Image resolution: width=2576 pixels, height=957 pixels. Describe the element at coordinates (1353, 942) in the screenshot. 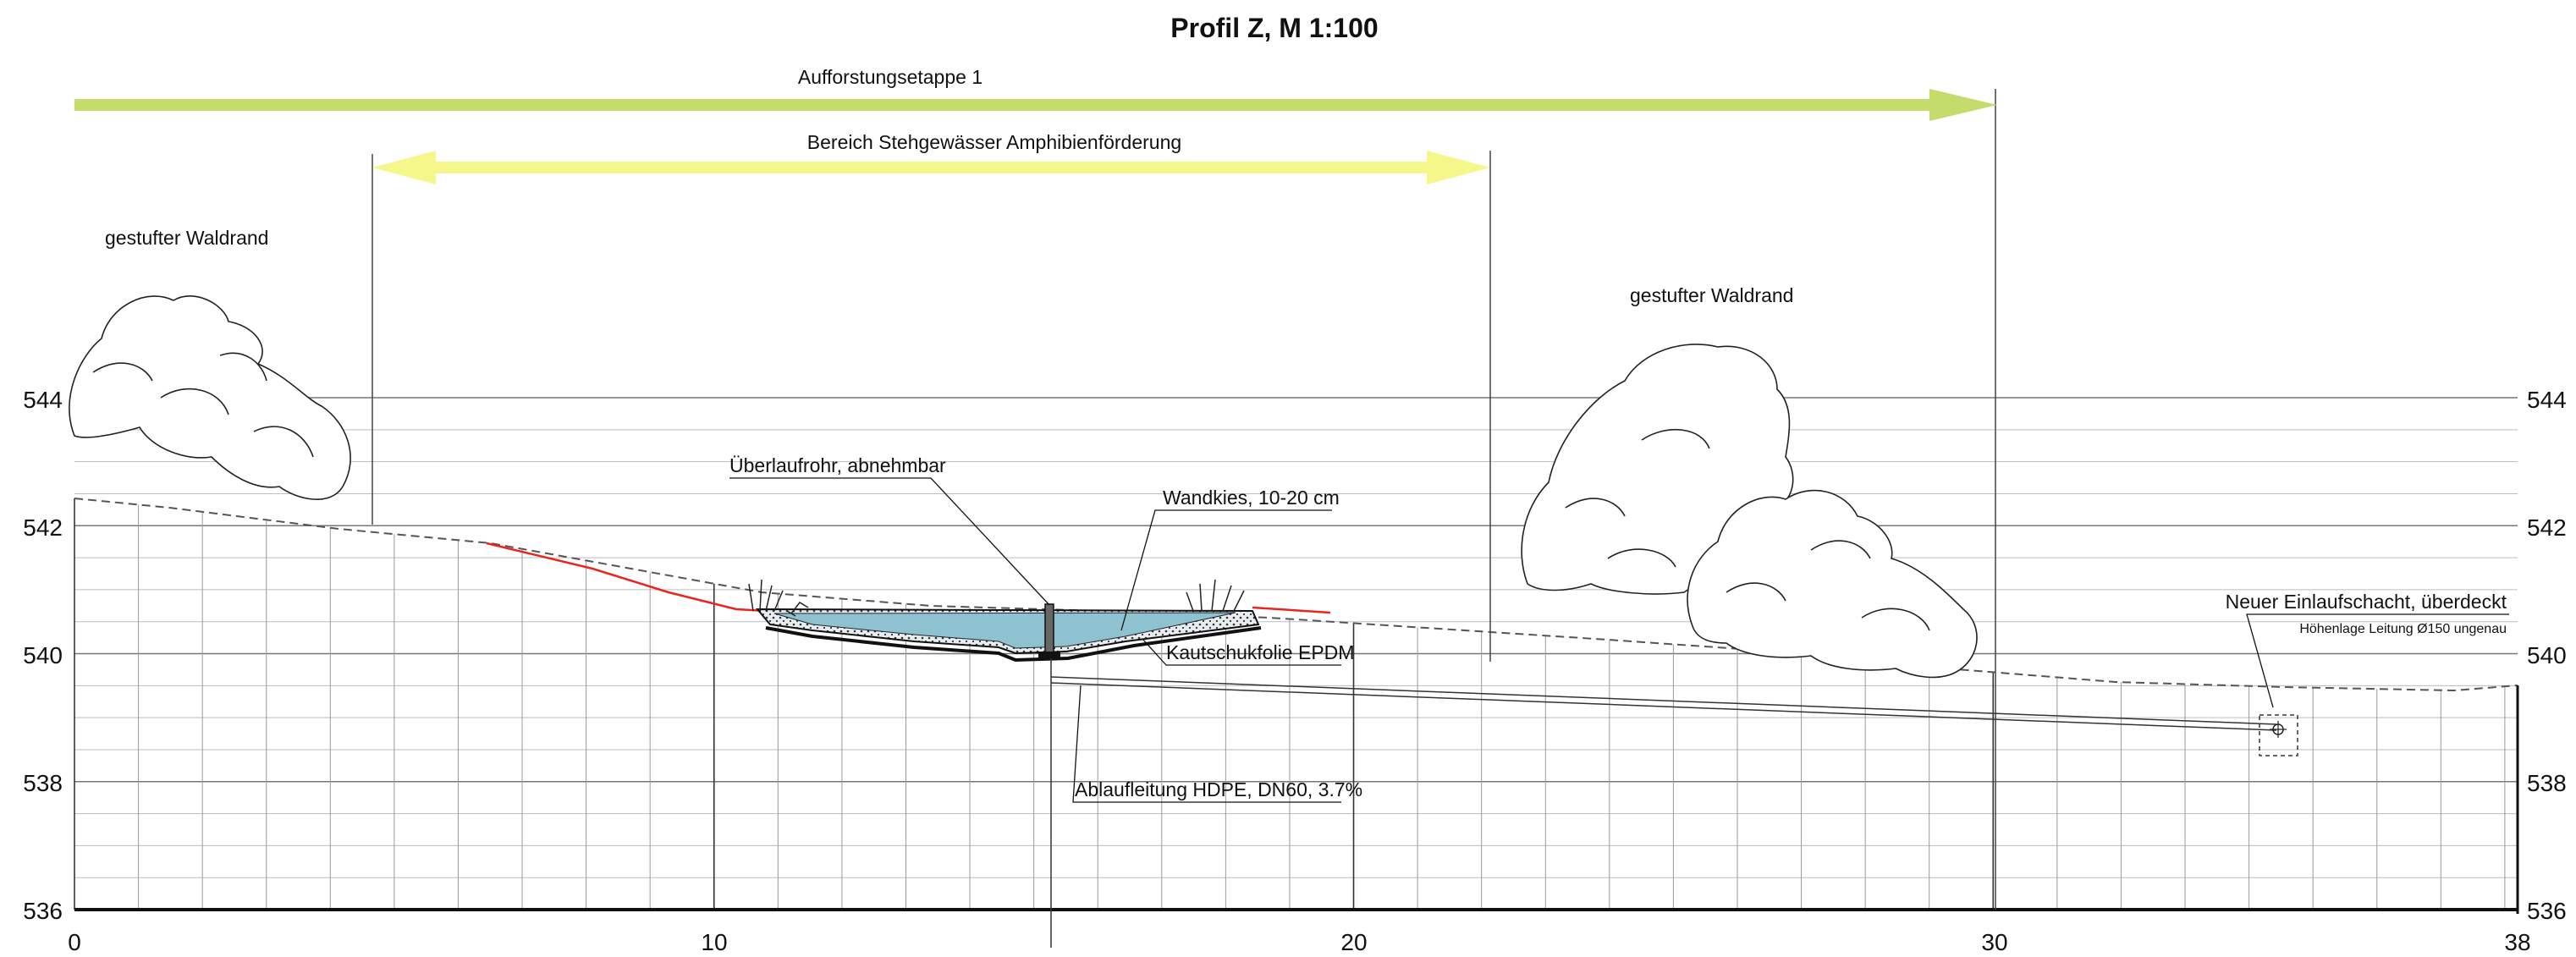

I see `x-tick: 20` at that location.